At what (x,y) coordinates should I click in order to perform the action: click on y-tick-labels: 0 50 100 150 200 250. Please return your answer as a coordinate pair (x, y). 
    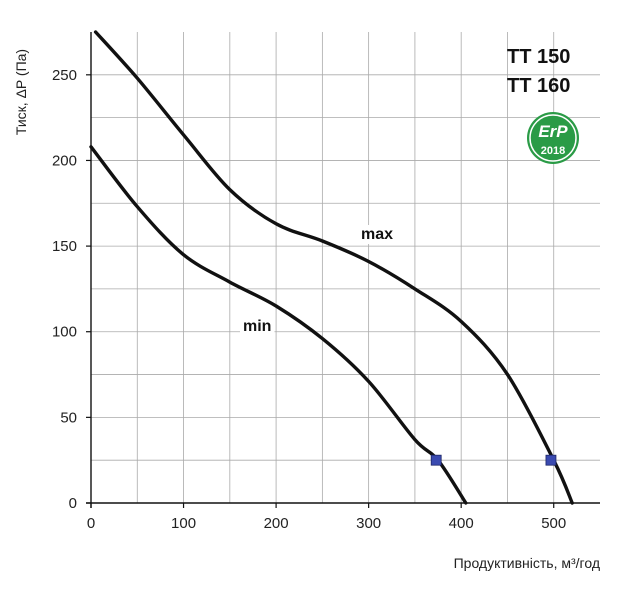
    Looking at the image, I should click on (64, 289).